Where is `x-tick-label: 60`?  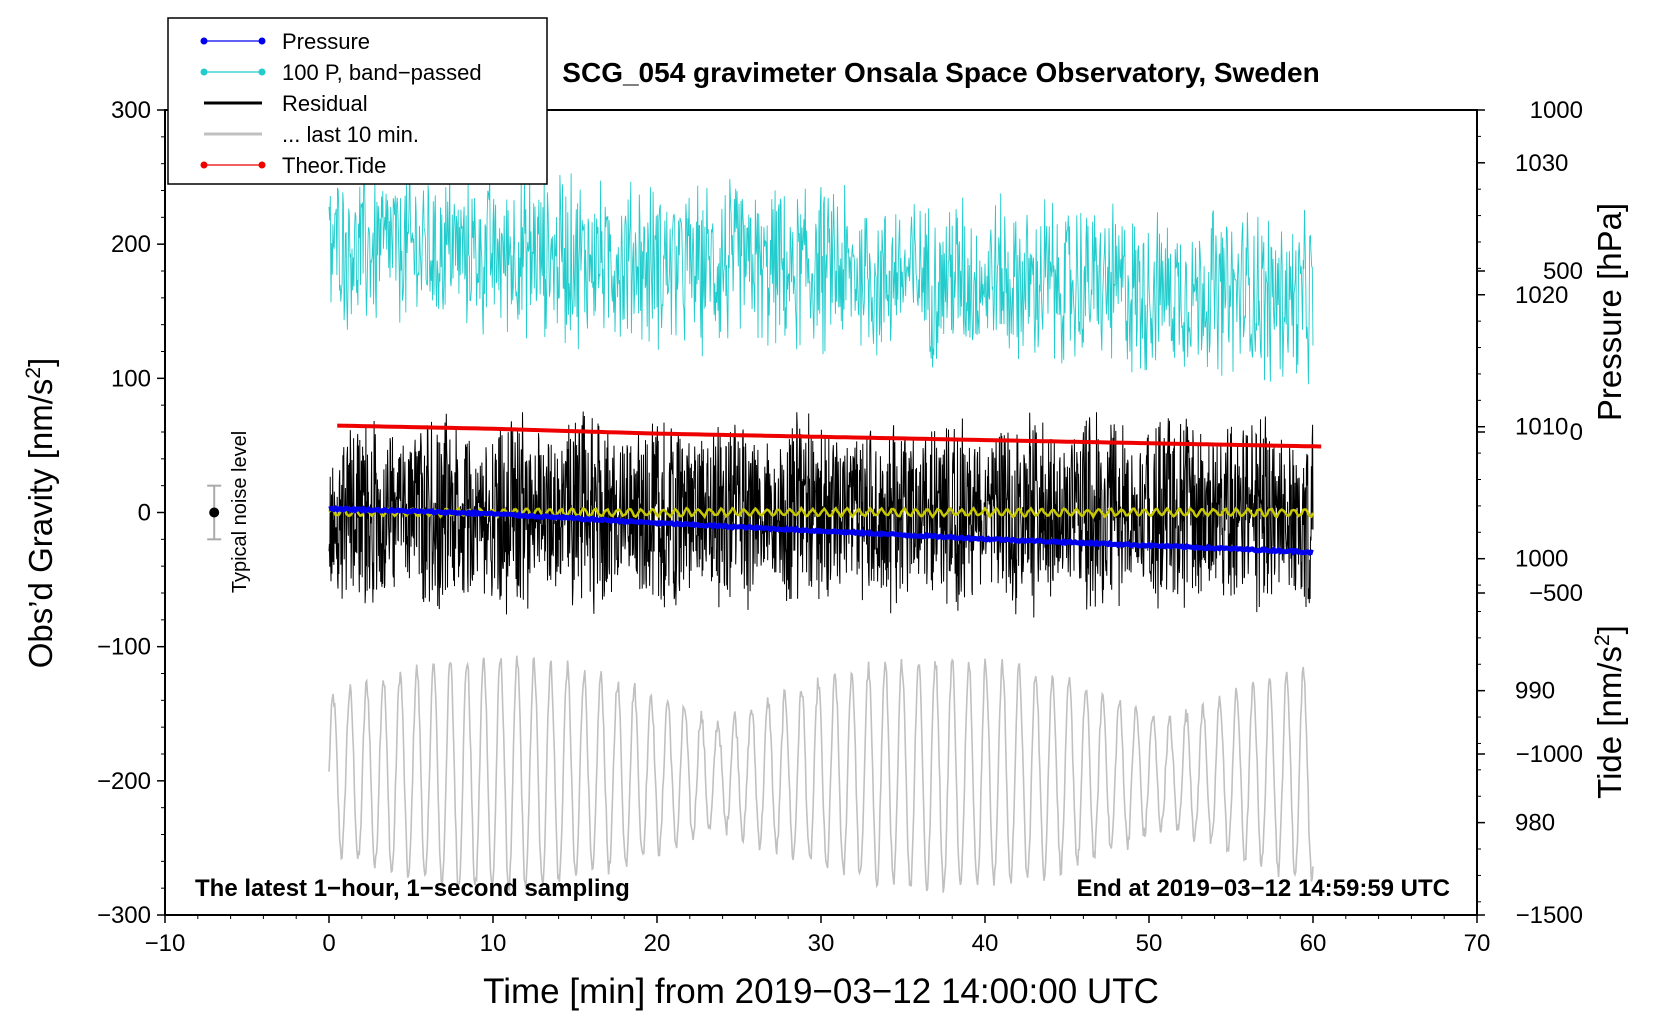
x-tick-label: 60 is located at coordinates (1313, 943).